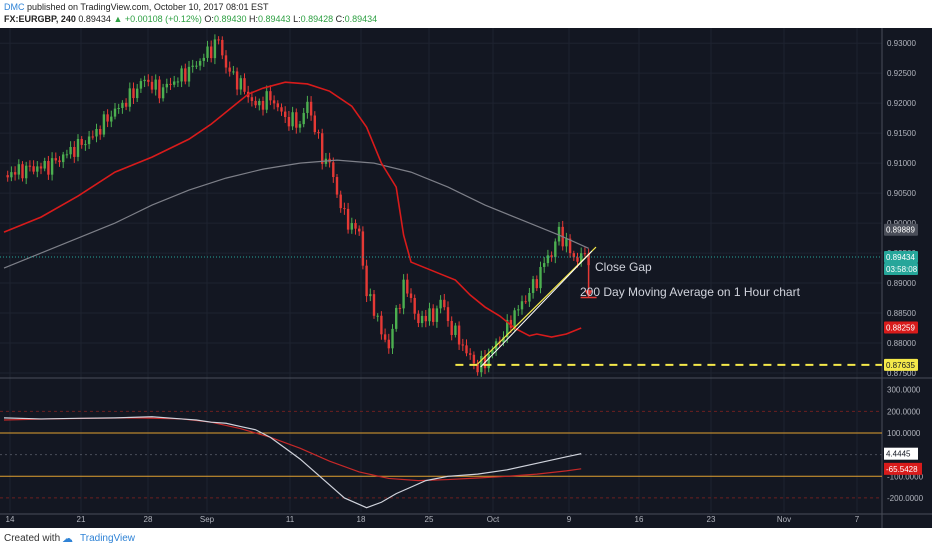  Describe the element at coordinates (230, 19) in the screenshot. I see `open-value: 0.89430` at that location.